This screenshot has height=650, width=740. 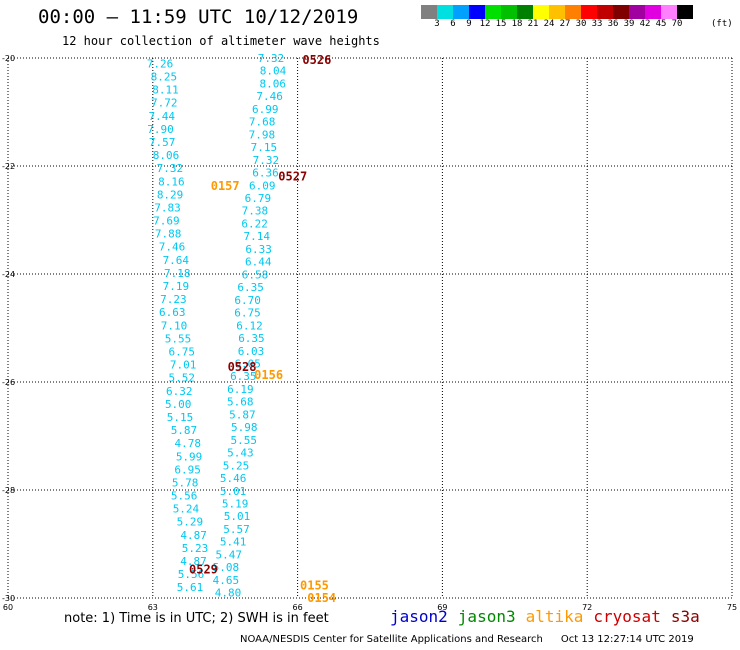 I want to click on wave-height-point: 5.00, so click(x=178, y=404).